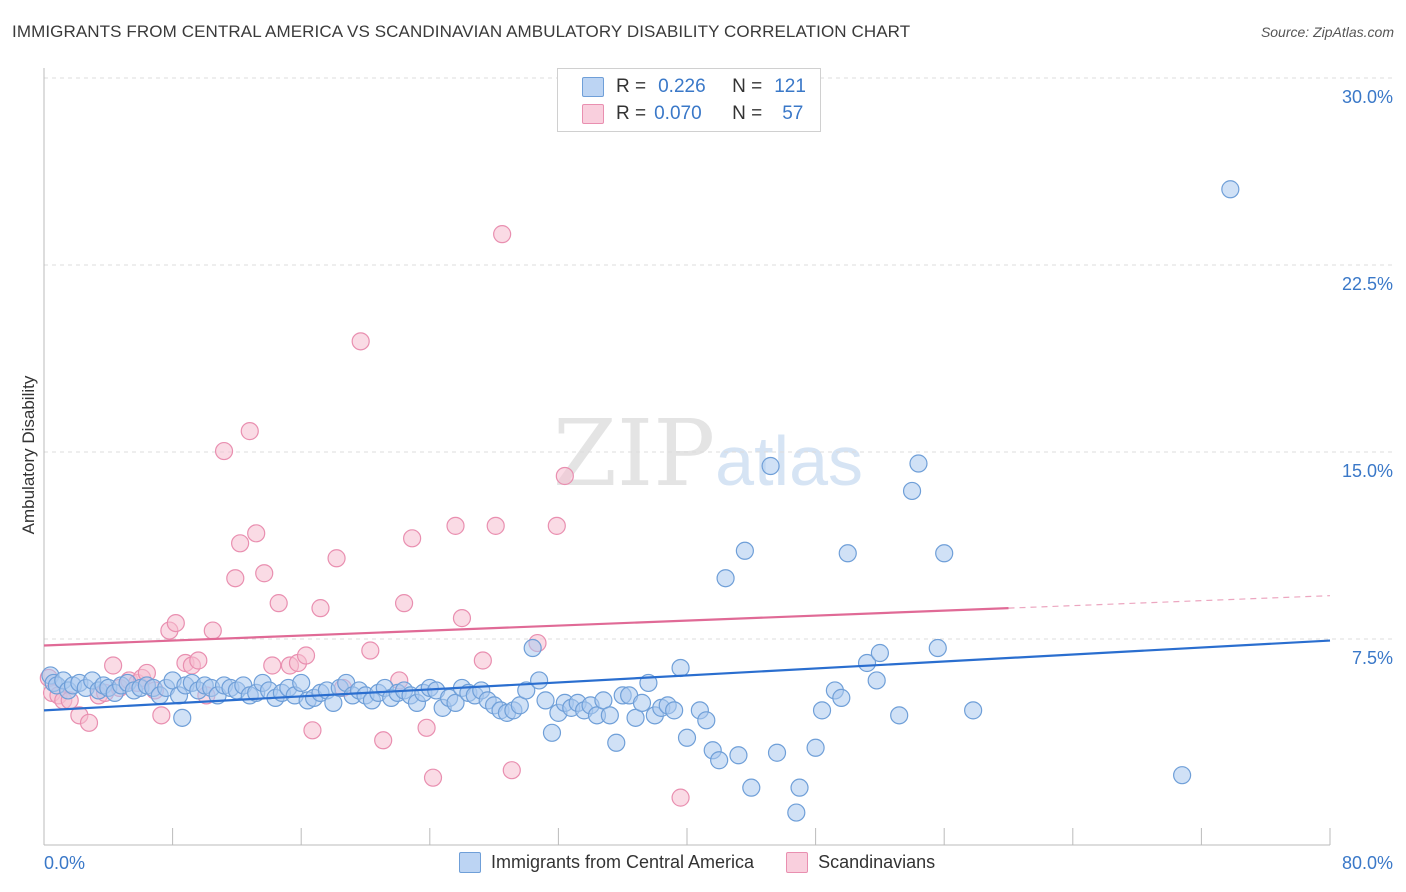 The image size is (1406, 892). I want to click on watermark: ZIPatlas, so click(708, 453).